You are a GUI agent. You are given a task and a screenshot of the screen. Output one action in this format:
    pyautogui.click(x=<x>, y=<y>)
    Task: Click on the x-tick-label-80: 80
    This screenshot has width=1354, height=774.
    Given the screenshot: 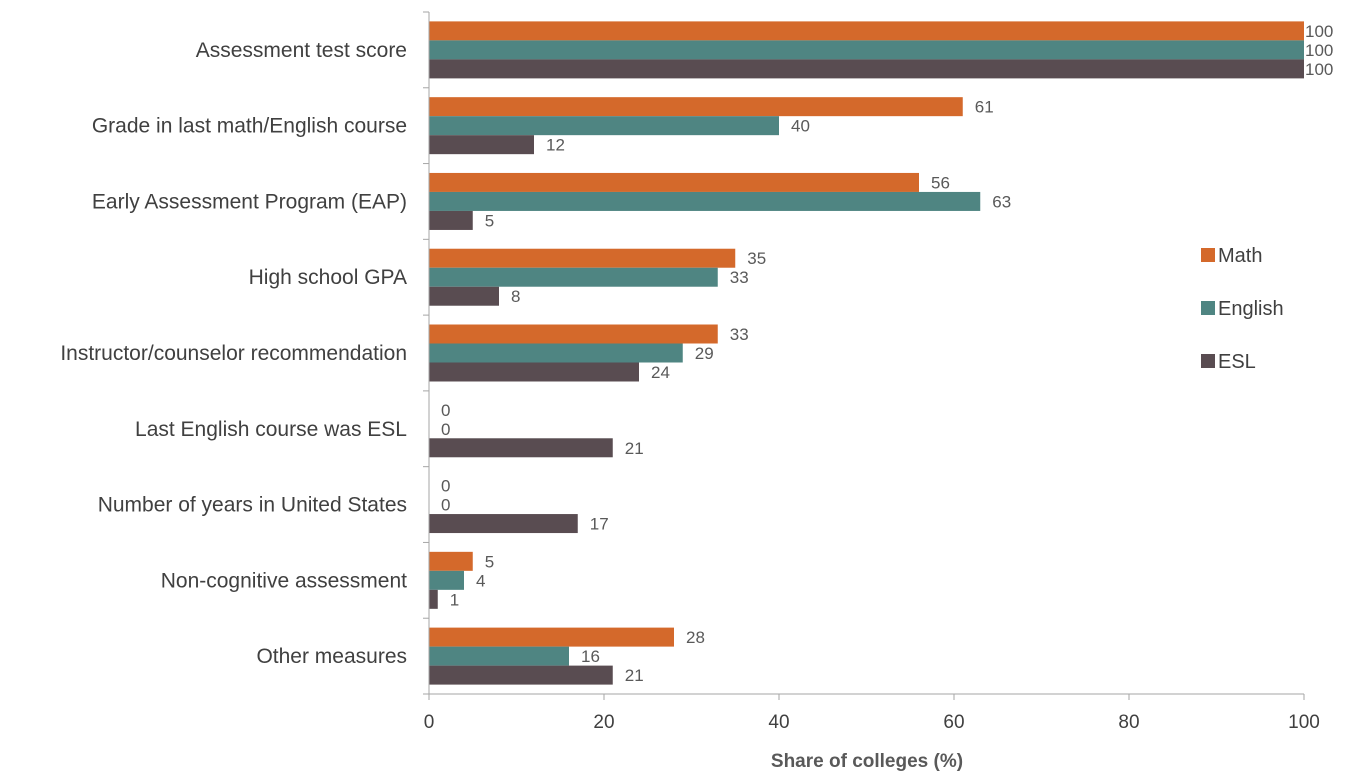 What is the action you would take?
    pyautogui.click(x=1128, y=722)
    